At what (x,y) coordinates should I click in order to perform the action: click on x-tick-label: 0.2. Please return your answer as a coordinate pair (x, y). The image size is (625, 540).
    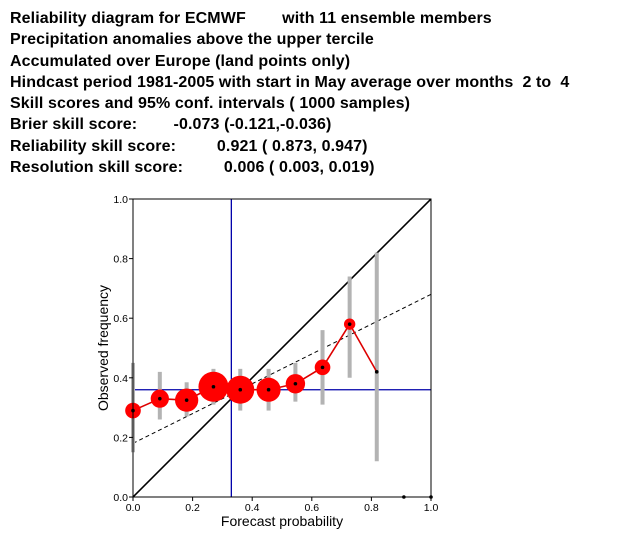
    Looking at the image, I should click on (192, 508).